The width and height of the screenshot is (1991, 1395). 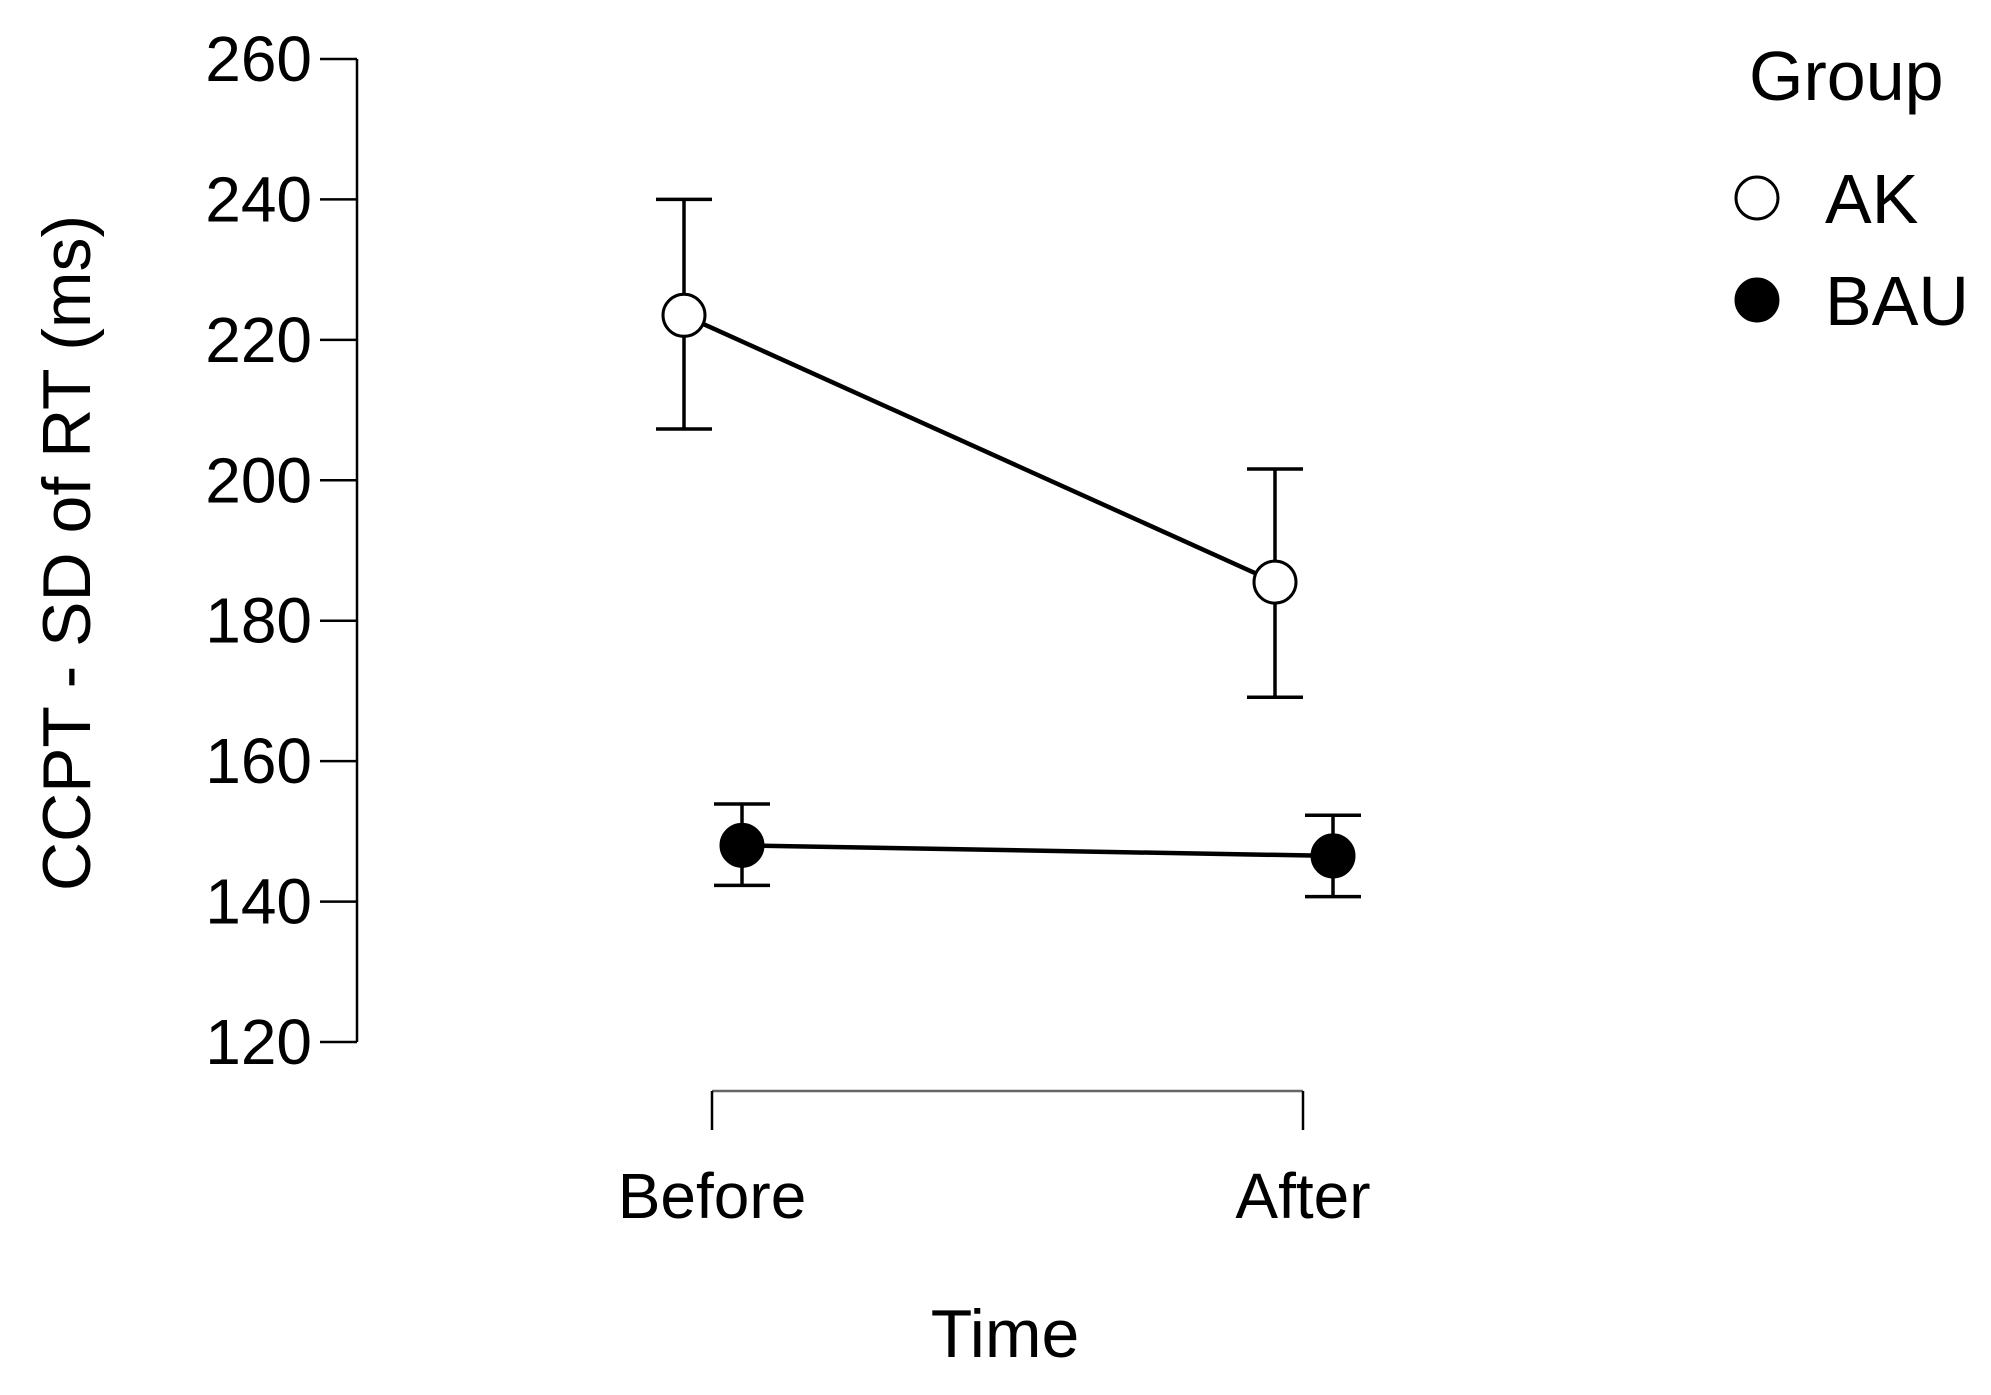 What do you see at coordinates (1757, 300) in the screenshot?
I see `legend-marker-bau` at bounding box center [1757, 300].